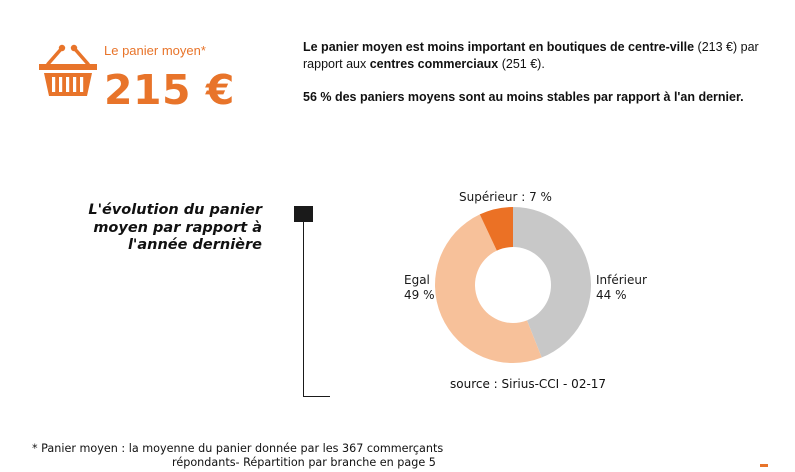  Describe the element at coordinates (303, 214) in the screenshot. I see `timeline-marker` at that location.